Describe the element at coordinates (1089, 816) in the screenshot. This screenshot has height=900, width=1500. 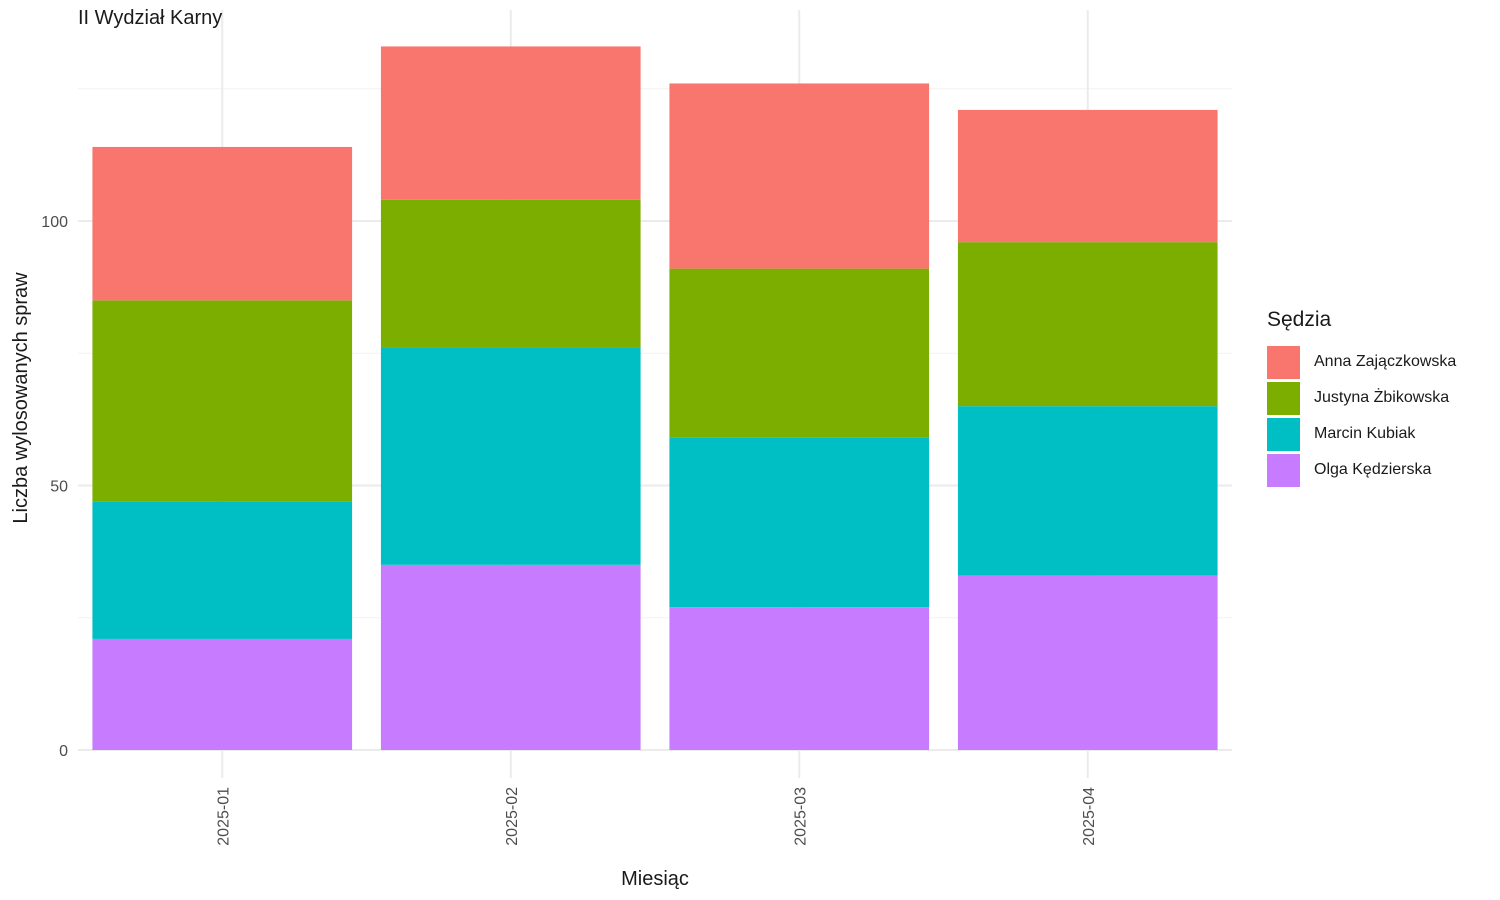
I see `x-tick-label: 2025-04` at that location.